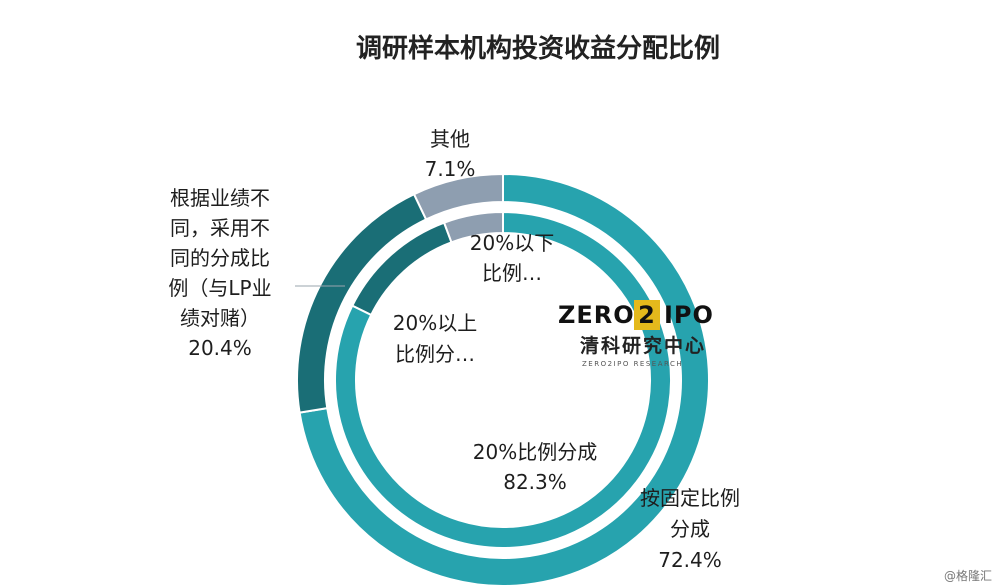  Describe the element at coordinates (689, 315) in the screenshot. I see `logo-name-right: IPO` at that location.